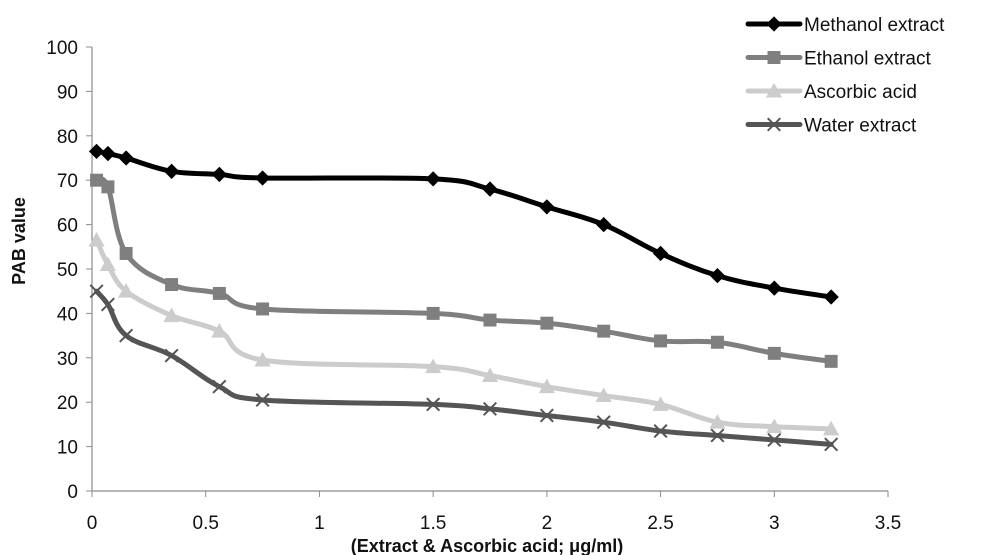 The width and height of the screenshot is (1000, 555). I want to click on y-tick-label: 0, so click(72, 492).